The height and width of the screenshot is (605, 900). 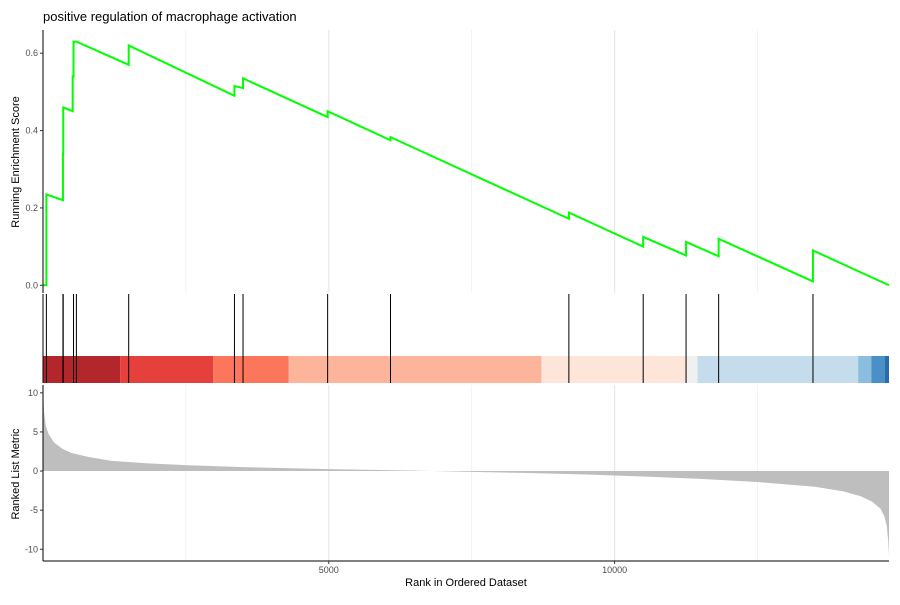 I want to click on gene-hit-marks, so click(x=429, y=338).